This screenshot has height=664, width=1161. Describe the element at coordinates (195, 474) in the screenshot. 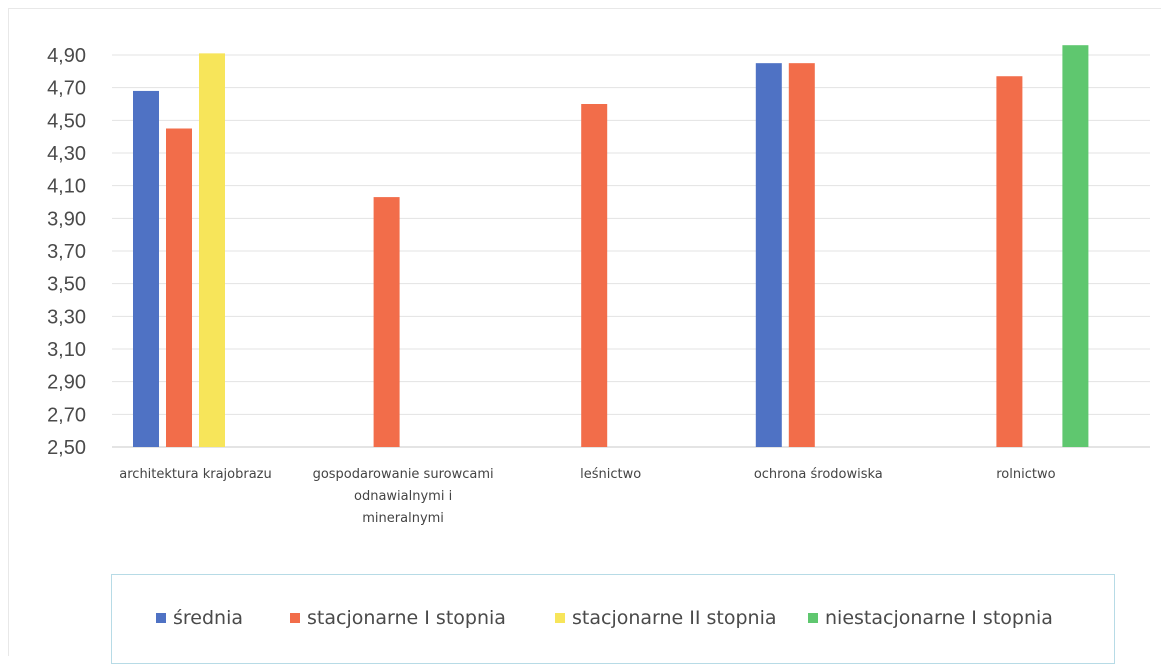

I see `x-category-label: architektura krajobrazu` at that location.